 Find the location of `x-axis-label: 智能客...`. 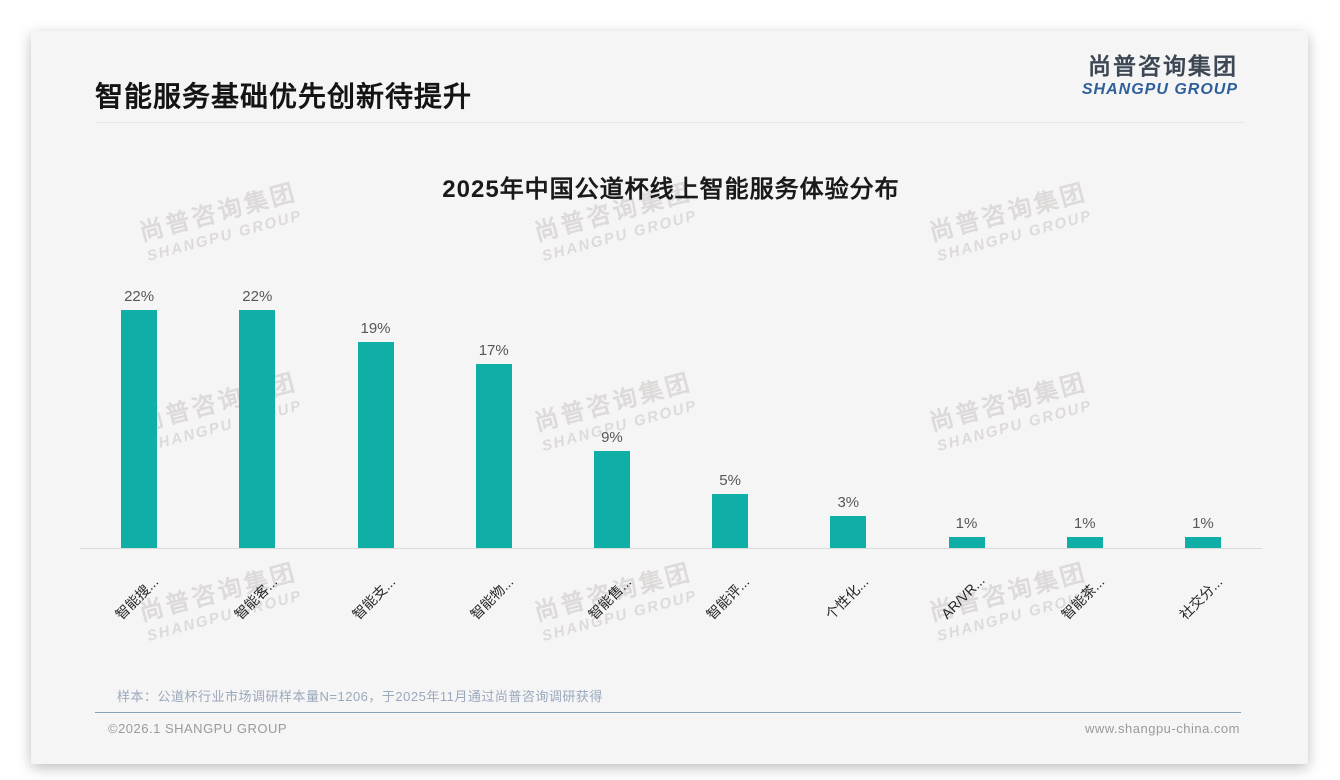

x-axis-label: 智能客... is located at coordinates (255, 598).